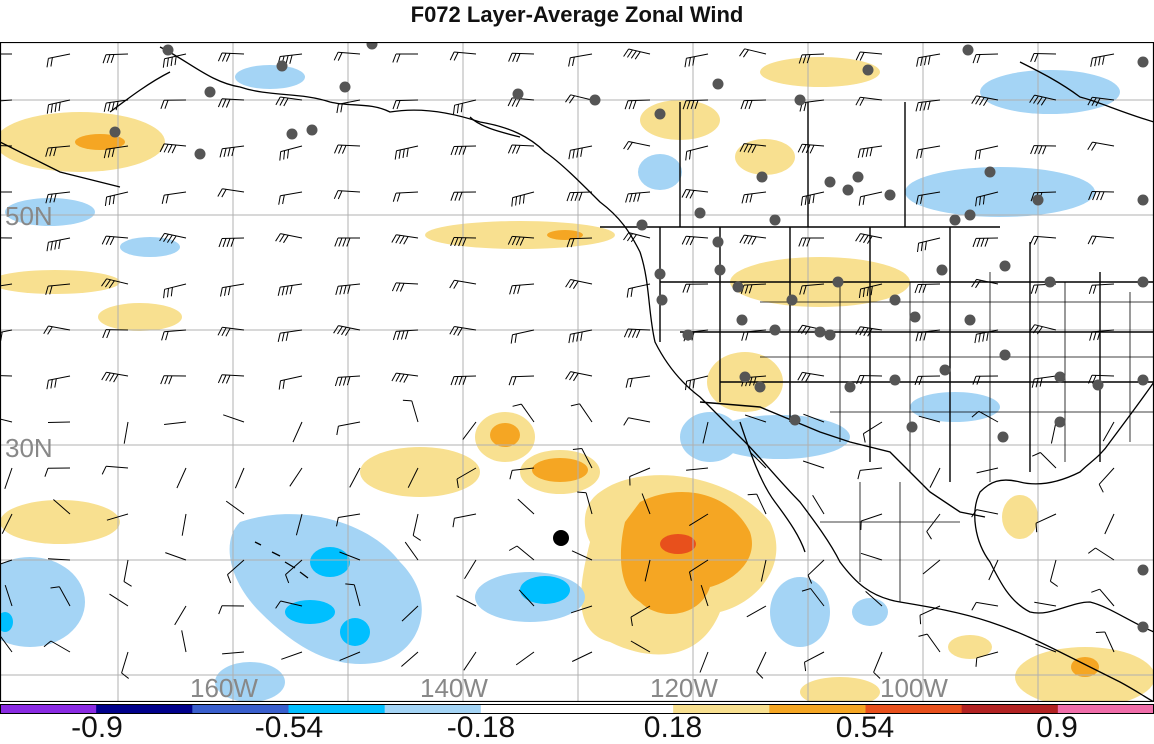 This screenshot has width=1154, height=744. What do you see at coordinates (577, 15) in the screenshot?
I see `map-title: F072 Layer-Average Zonal Wind` at bounding box center [577, 15].